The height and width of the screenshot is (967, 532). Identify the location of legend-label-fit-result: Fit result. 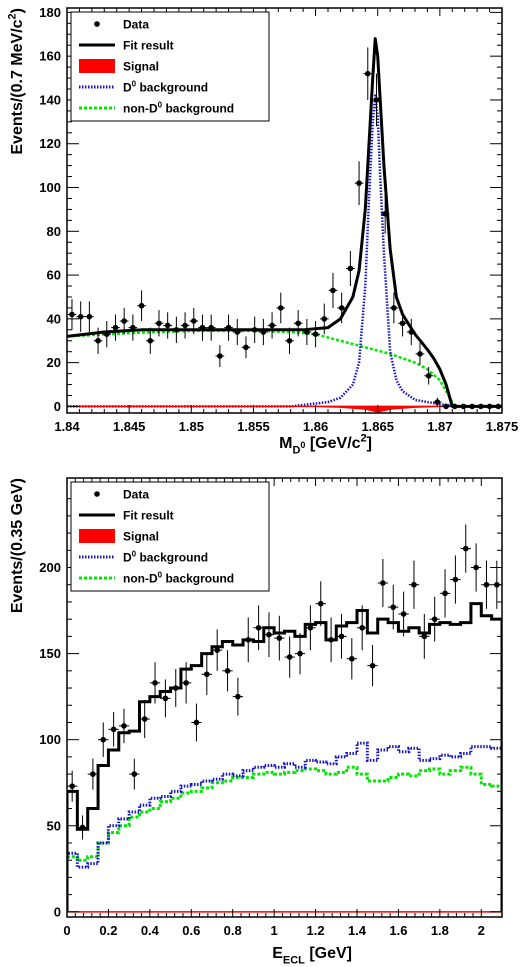
(148, 516).